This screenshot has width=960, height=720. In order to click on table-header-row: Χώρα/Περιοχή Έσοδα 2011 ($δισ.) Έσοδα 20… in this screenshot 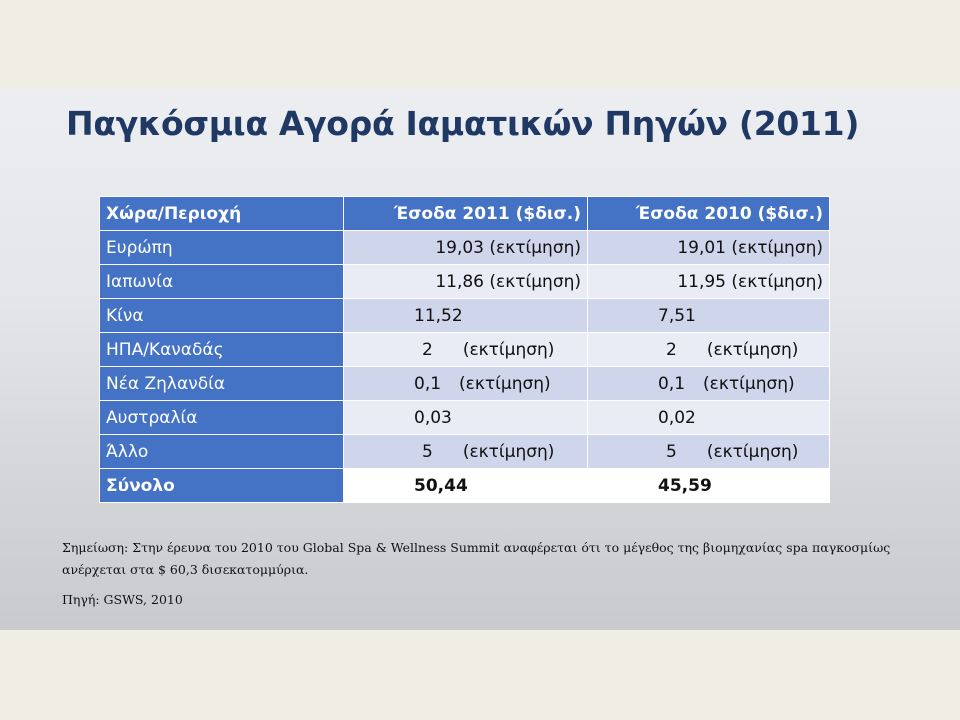, I will do `click(464, 213)`.